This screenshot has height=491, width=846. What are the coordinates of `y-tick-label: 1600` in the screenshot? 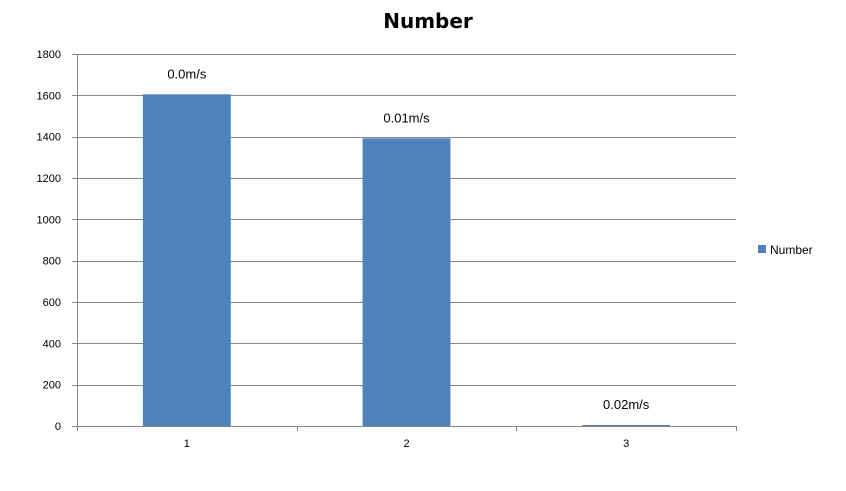 It's located at (49, 96).